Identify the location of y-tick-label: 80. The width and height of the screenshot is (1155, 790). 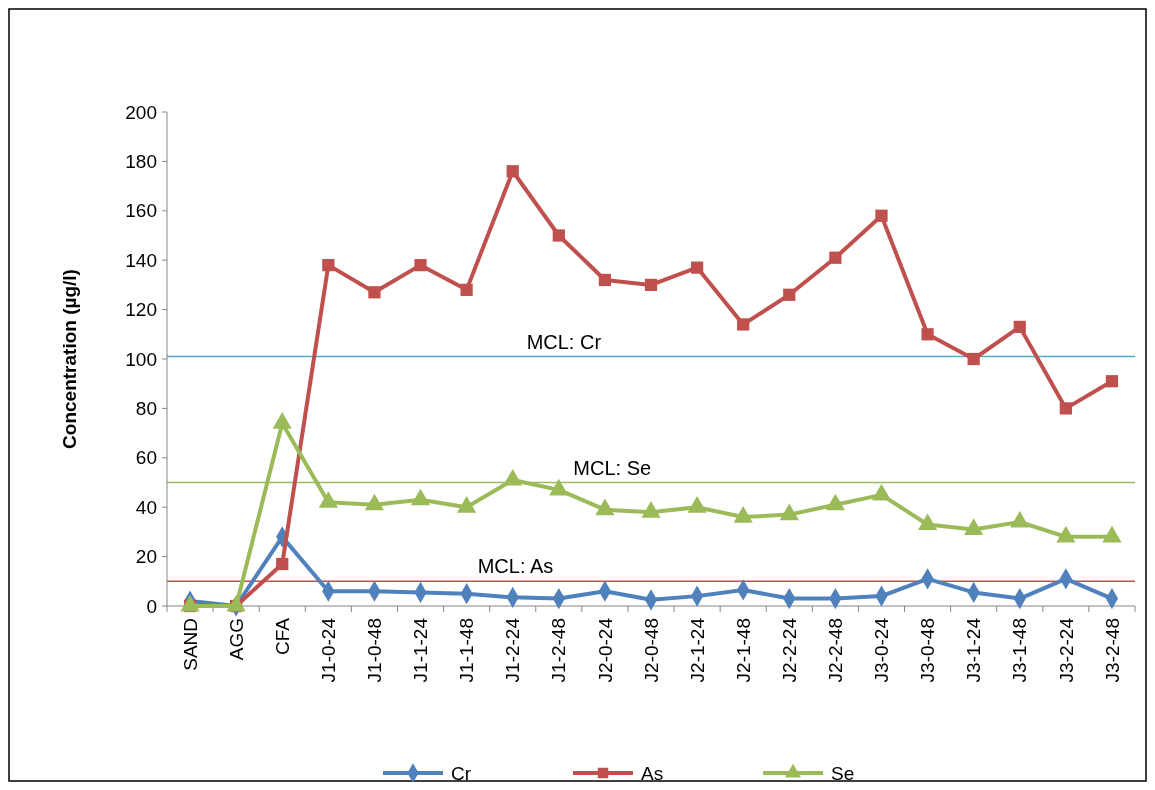
(146, 409).